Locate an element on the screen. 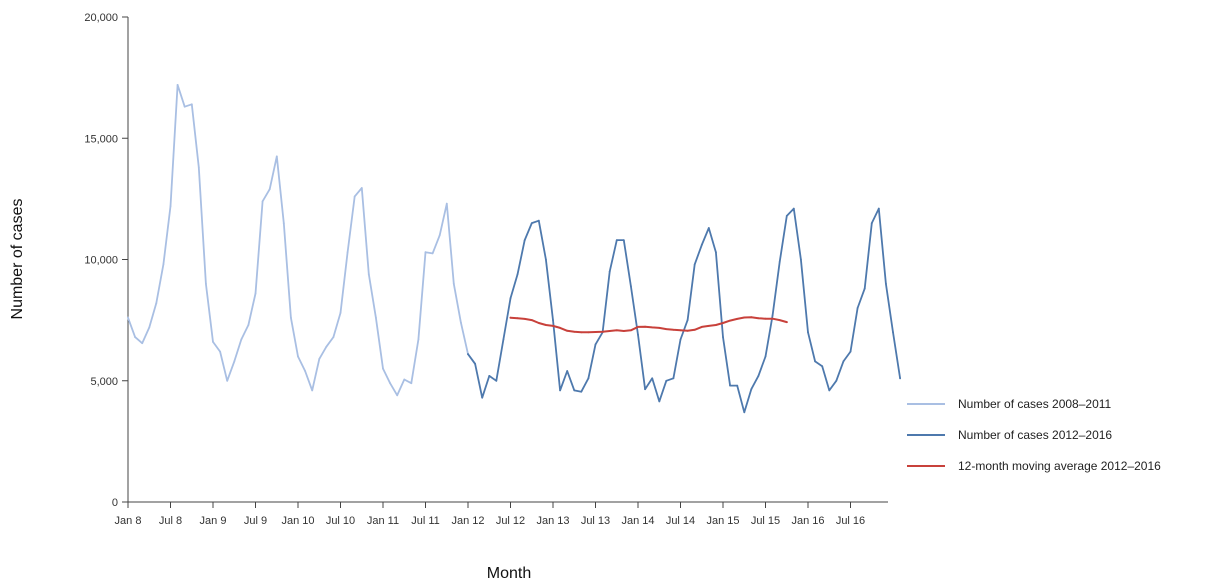  legend-item: 12-month moving average 2012–2016 is located at coordinates (1034, 466).